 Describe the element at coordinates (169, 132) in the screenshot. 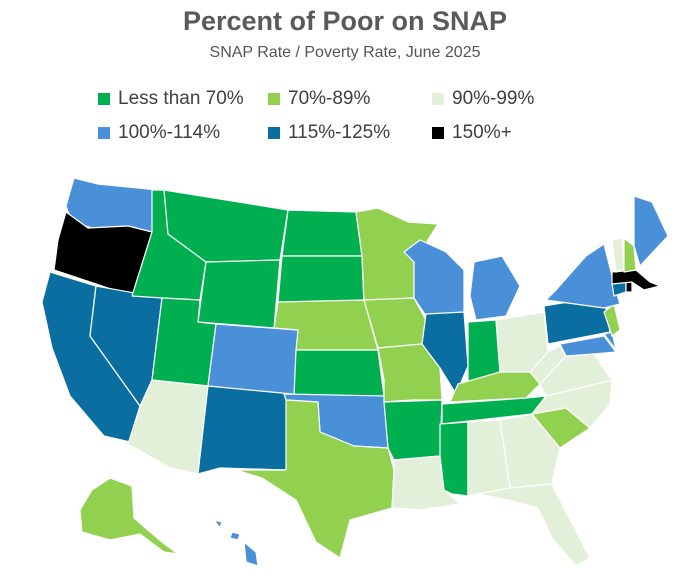

I see `legend-label: 100%-114%` at that location.